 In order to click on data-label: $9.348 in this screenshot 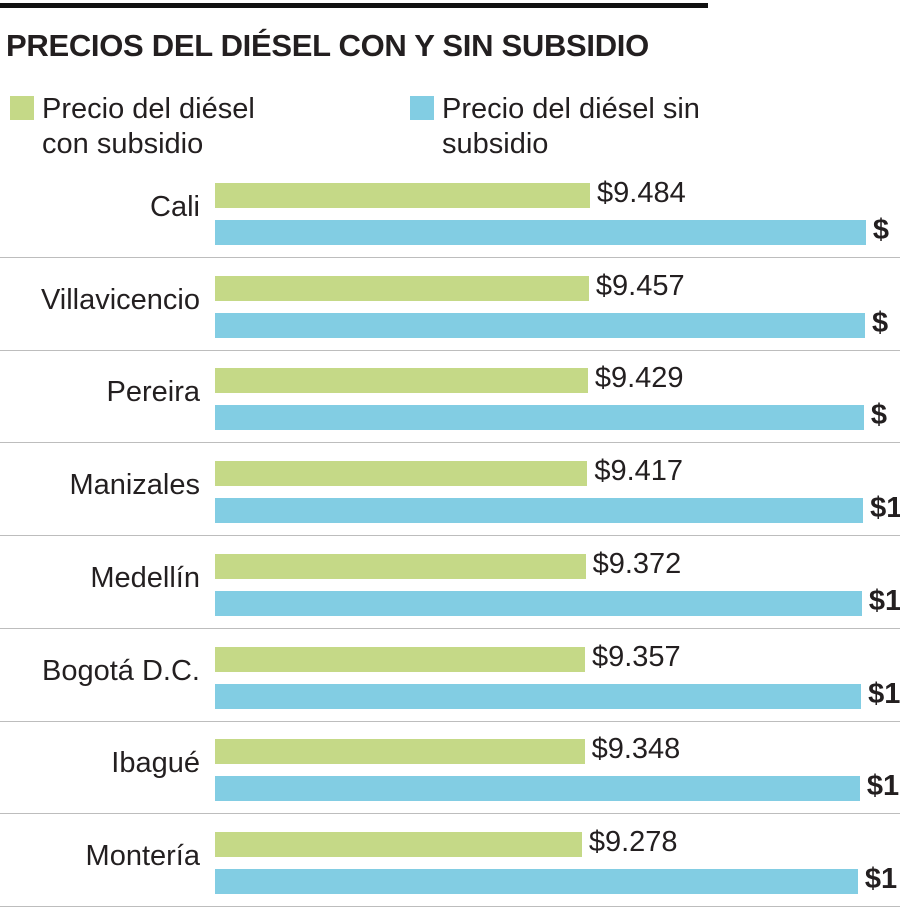, I will do `click(636, 749)`.